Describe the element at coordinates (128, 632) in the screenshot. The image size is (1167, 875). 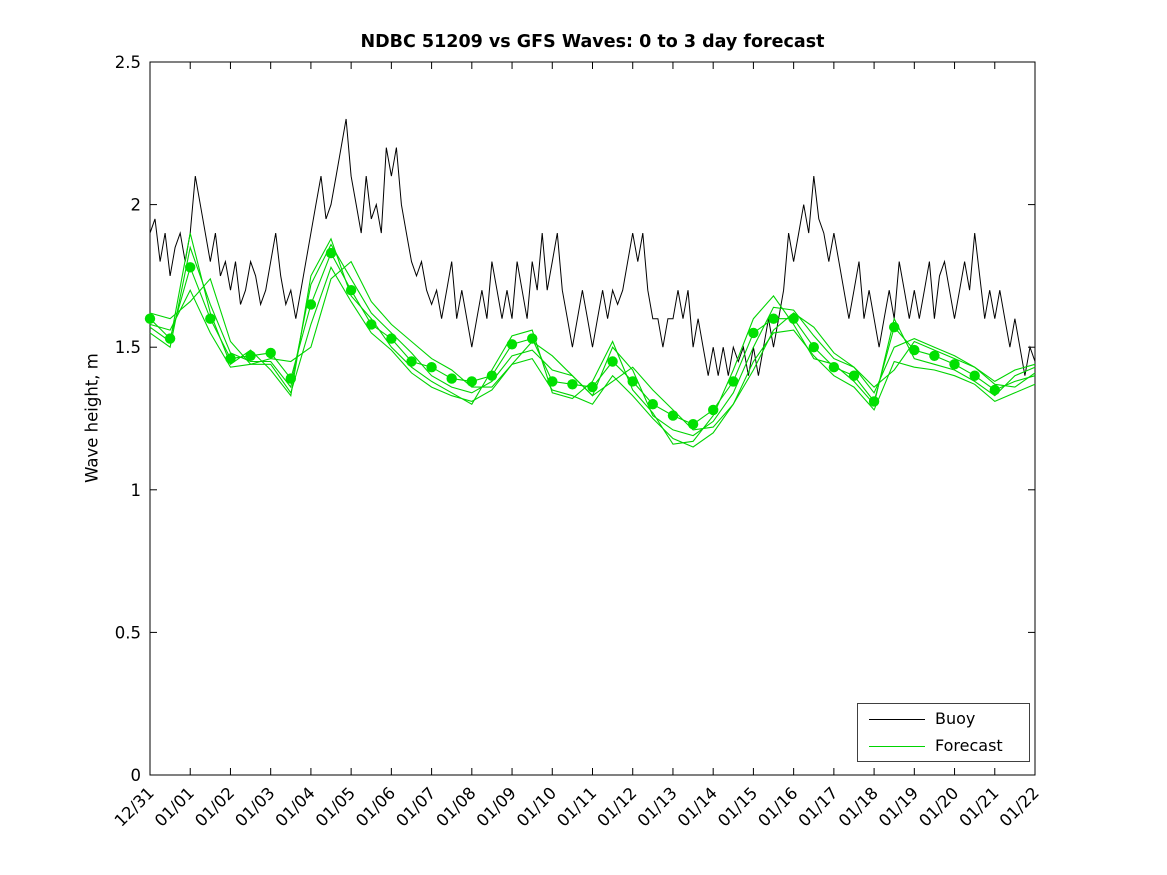
I see `svg-text: 0.5` at that location.